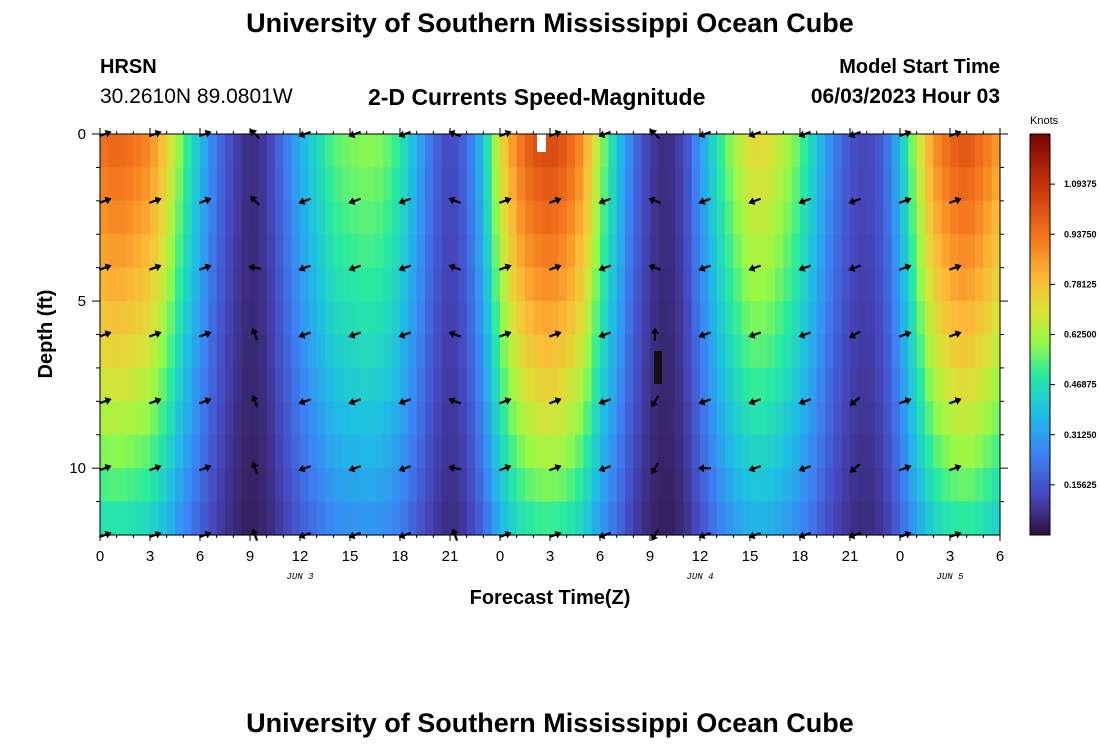  Describe the element at coordinates (658, 367) in the screenshot. I see `dark-anomaly-cell` at that location.